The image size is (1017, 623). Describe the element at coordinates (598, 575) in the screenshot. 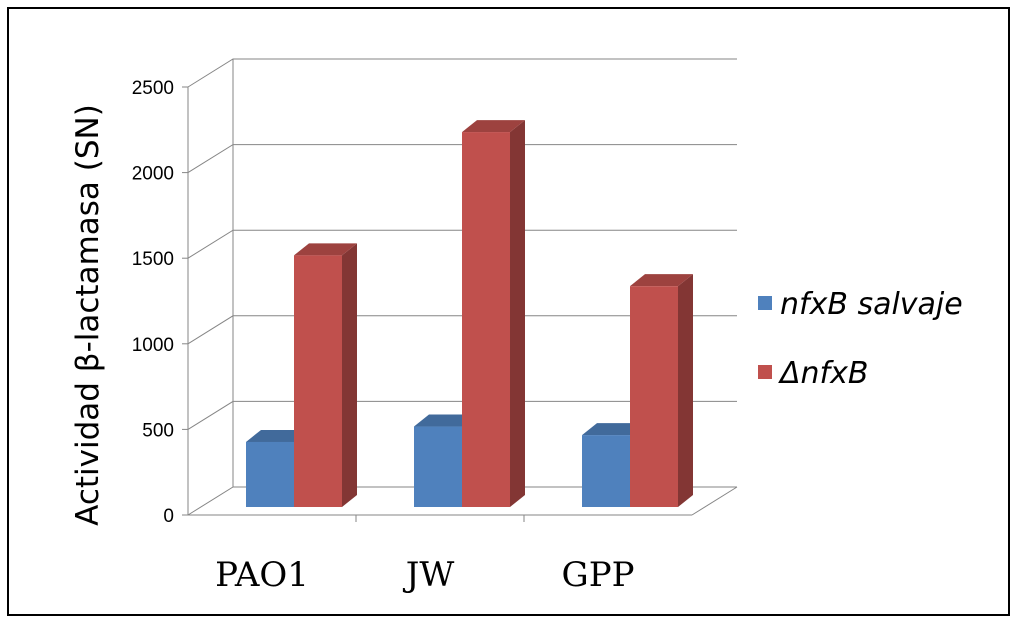

I see `x-tick-label: GPP` at that location.